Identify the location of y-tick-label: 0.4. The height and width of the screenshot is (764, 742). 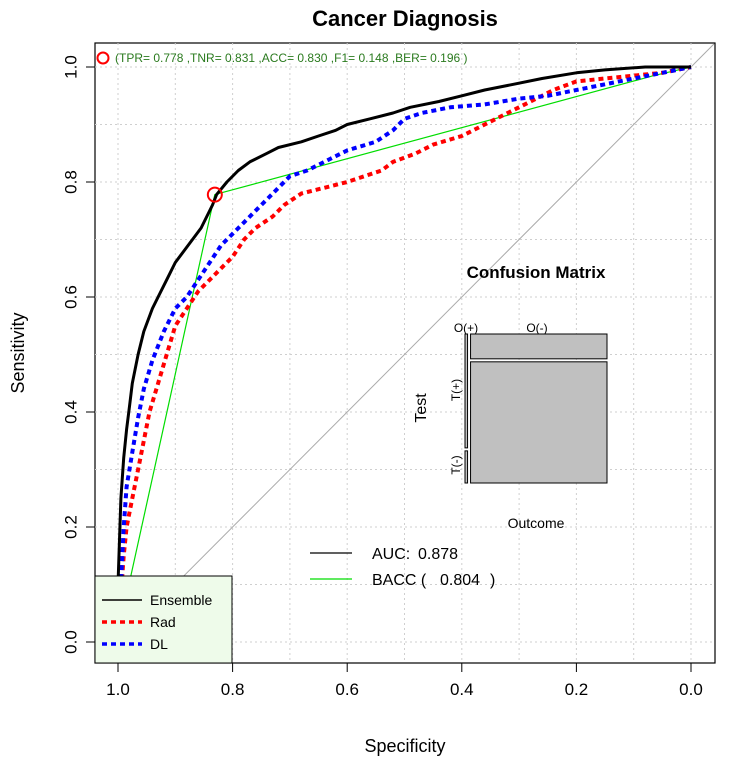
(70, 412).